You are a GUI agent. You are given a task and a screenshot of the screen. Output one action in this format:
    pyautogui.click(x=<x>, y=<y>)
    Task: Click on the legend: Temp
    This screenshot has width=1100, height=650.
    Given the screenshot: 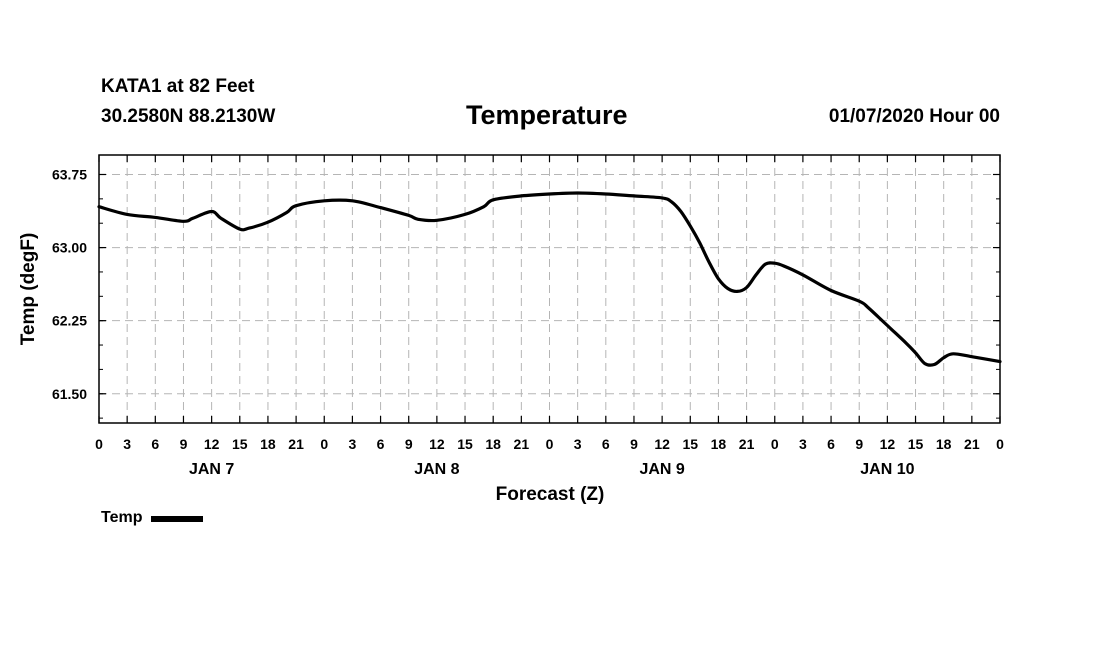 What is the action you would take?
    pyautogui.click(x=152, y=518)
    